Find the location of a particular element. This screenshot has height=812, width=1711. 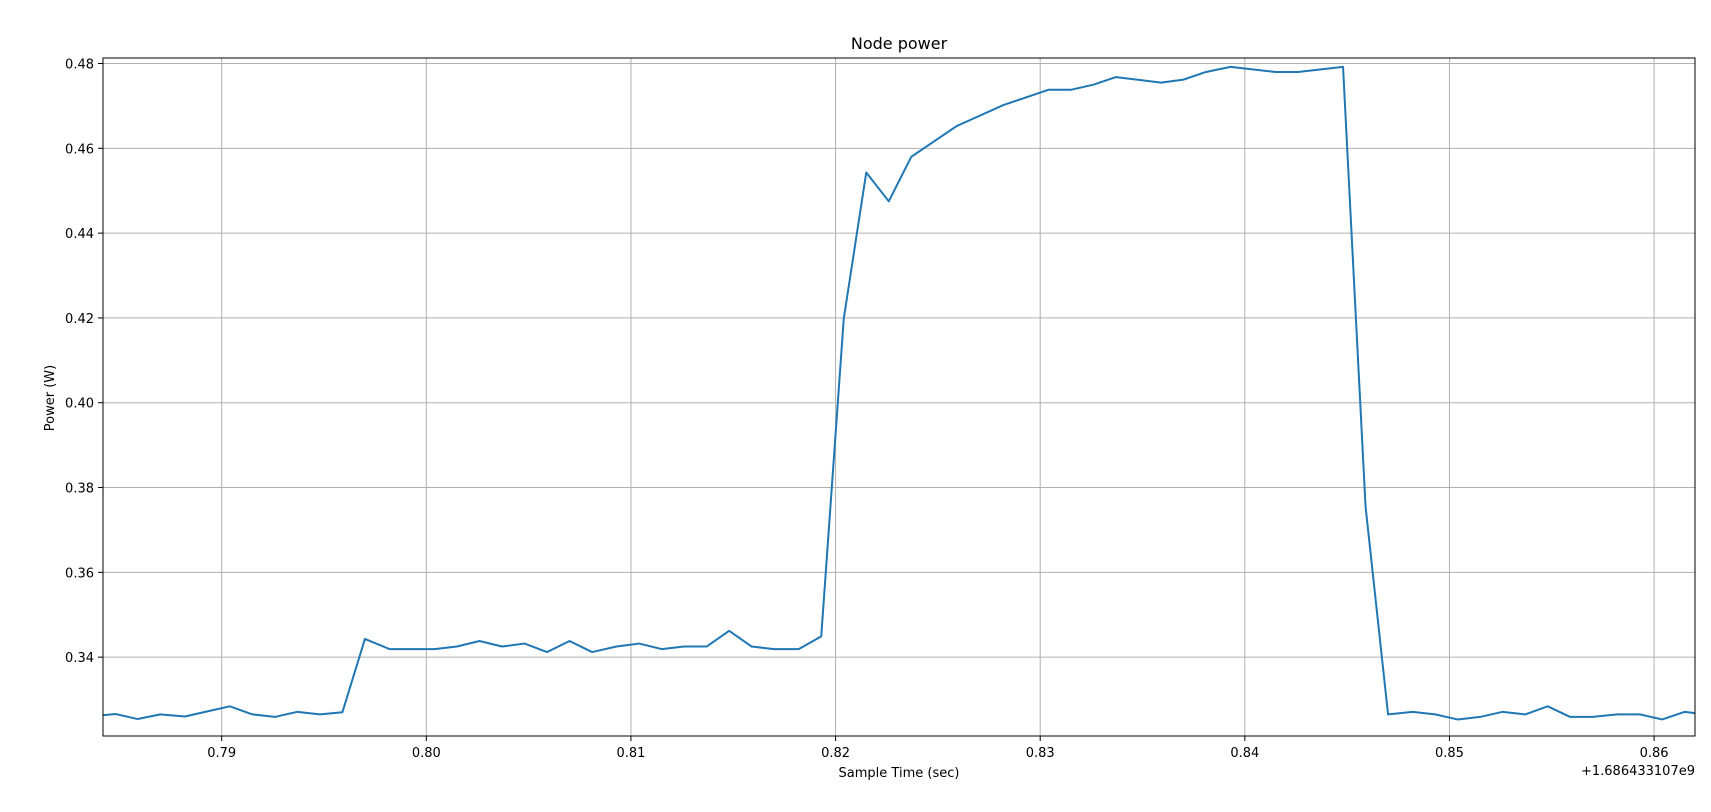

x-tick-label: 0.82 is located at coordinates (835, 753).